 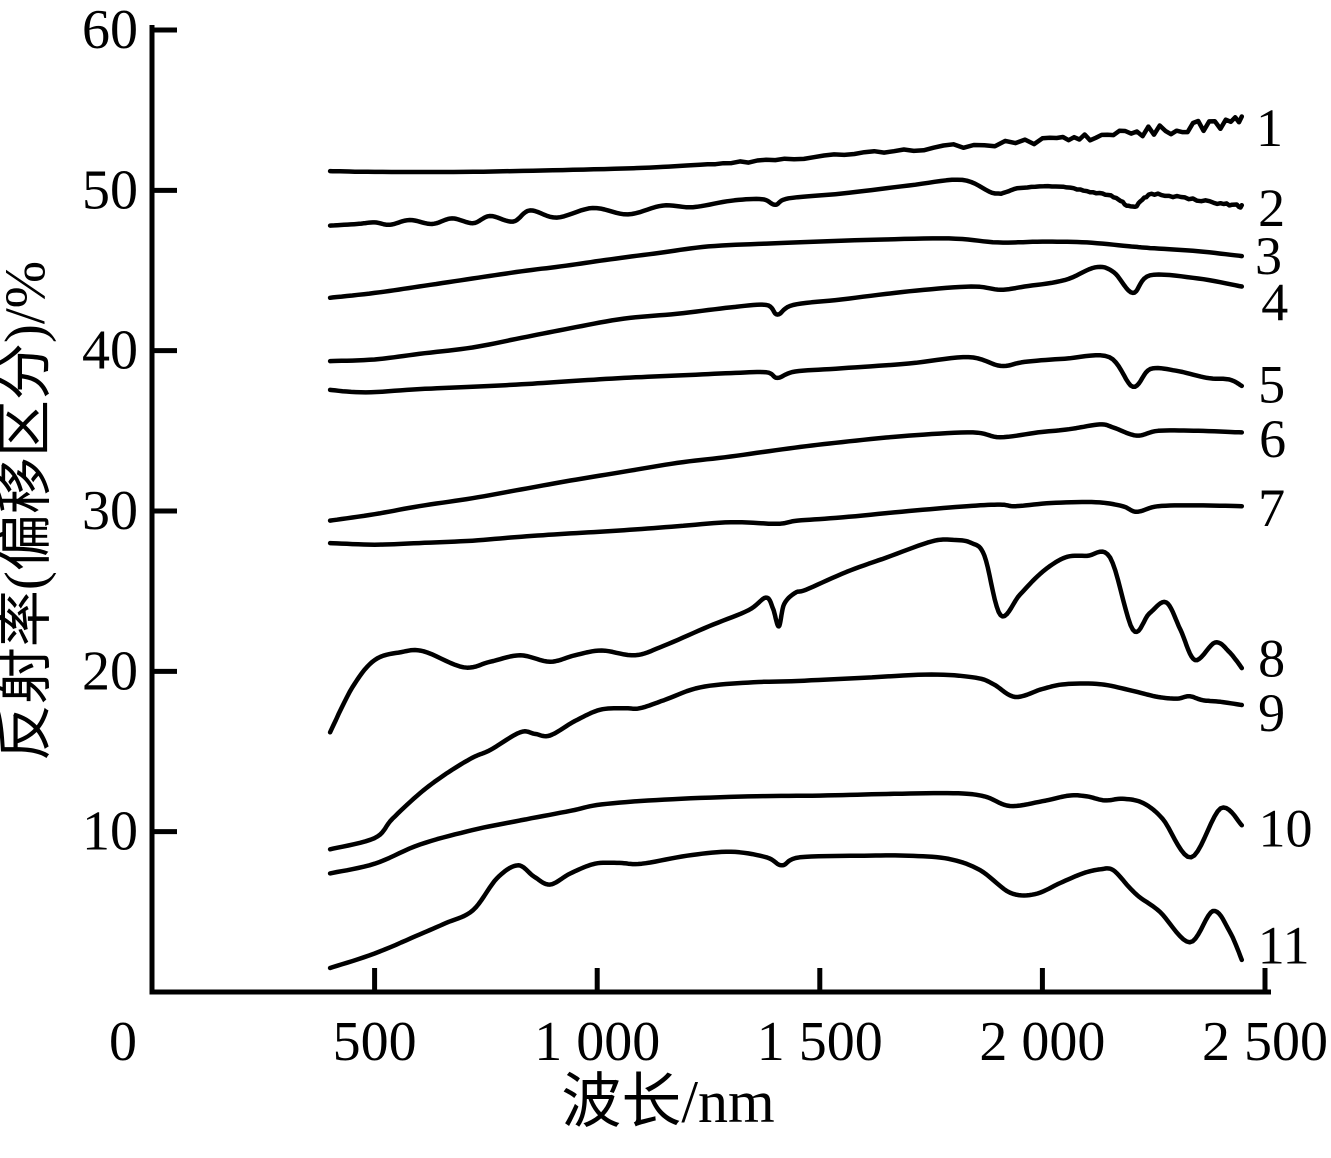 What do you see at coordinates (1271, 508) in the screenshot?
I see `curve-label-7: 7` at bounding box center [1271, 508].